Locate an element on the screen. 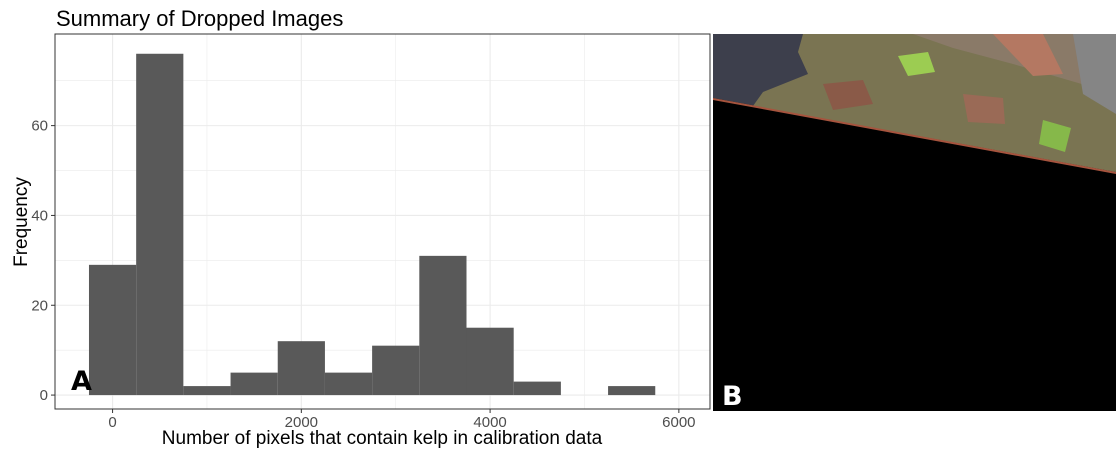  x-tick-label: 4000 is located at coordinates (489, 422).